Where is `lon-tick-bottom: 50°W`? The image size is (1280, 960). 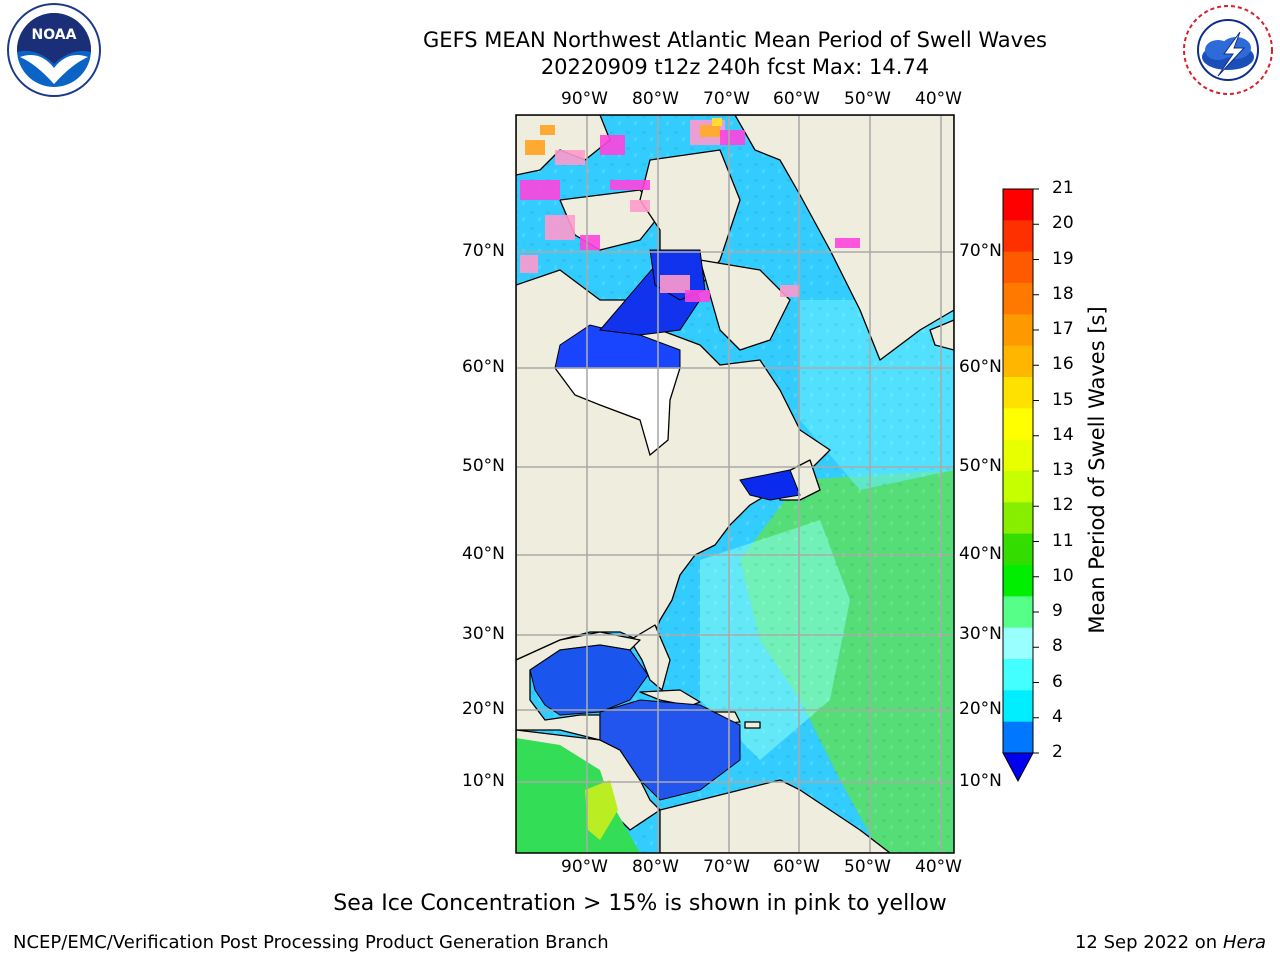 lon-tick-bottom: 50°W is located at coordinates (867, 867).